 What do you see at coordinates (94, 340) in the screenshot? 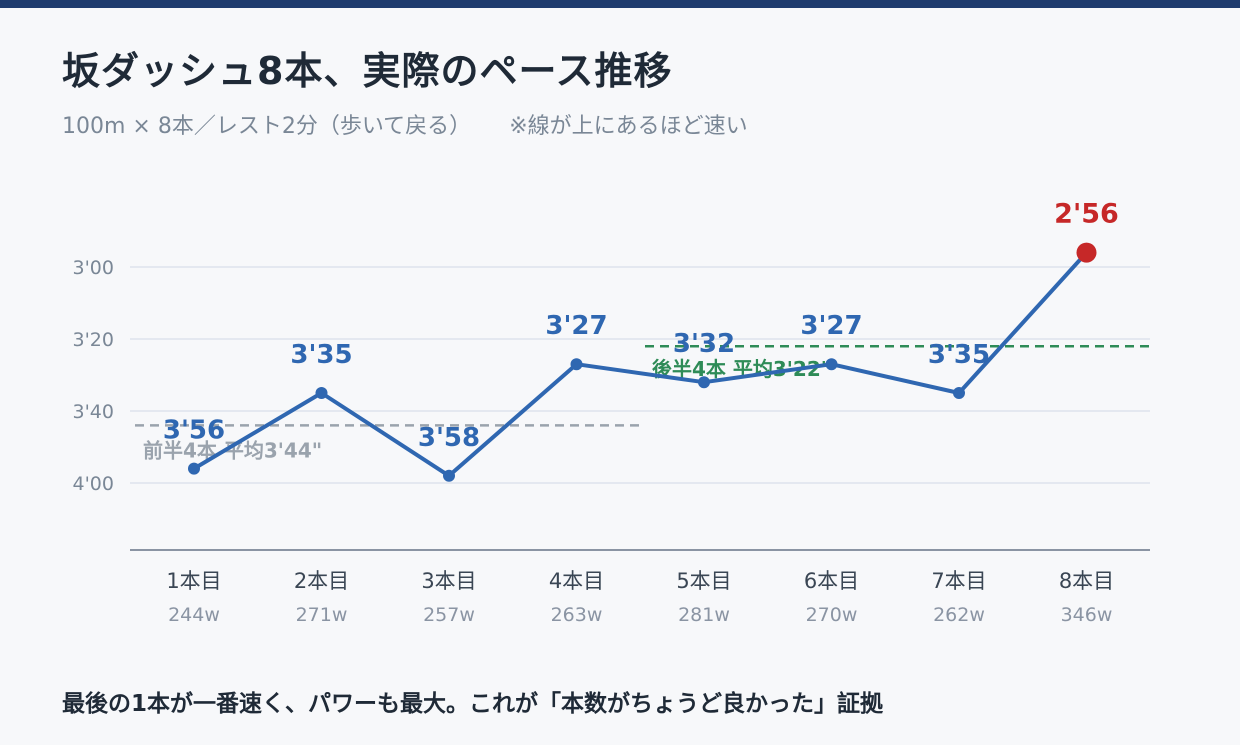
I see `y-tick-label: 3'20` at bounding box center [94, 340].